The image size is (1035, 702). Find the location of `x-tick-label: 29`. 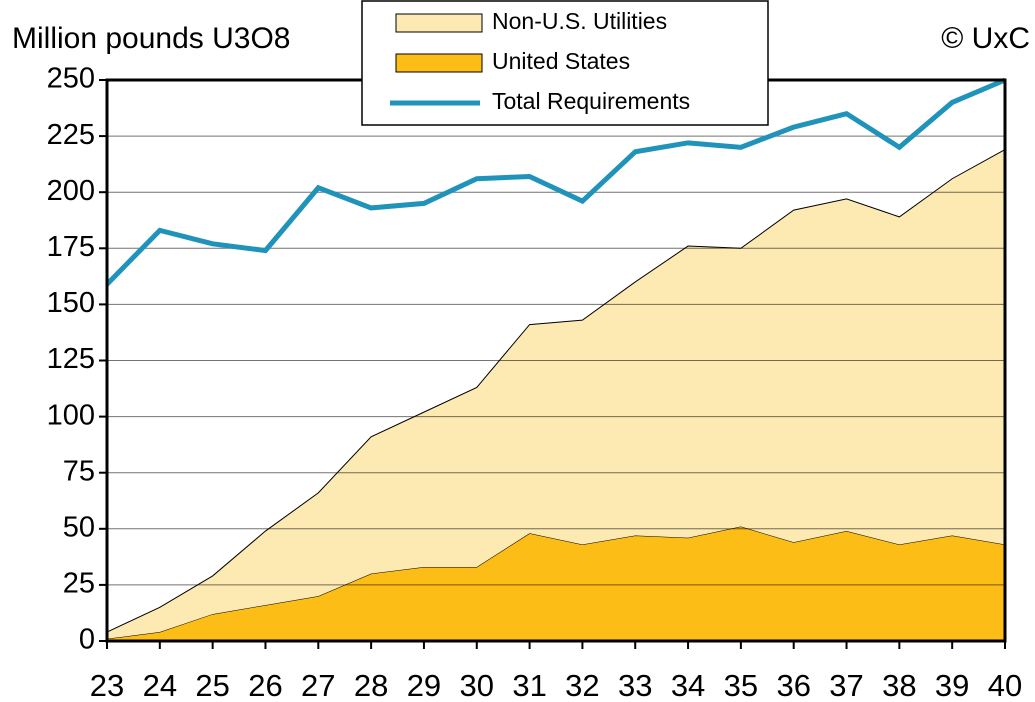

x-tick-label: 29 is located at coordinates (424, 685).